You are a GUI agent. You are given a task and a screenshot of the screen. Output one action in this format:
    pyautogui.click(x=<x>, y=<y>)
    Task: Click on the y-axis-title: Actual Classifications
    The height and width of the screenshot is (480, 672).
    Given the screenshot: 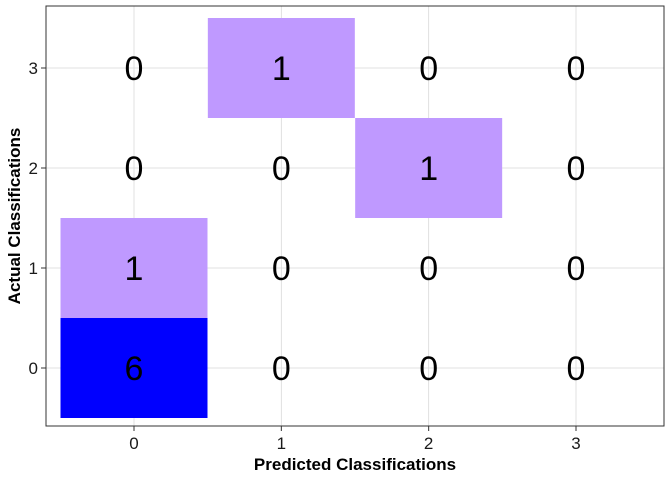 What is the action you would take?
    pyautogui.click(x=14, y=216)
    